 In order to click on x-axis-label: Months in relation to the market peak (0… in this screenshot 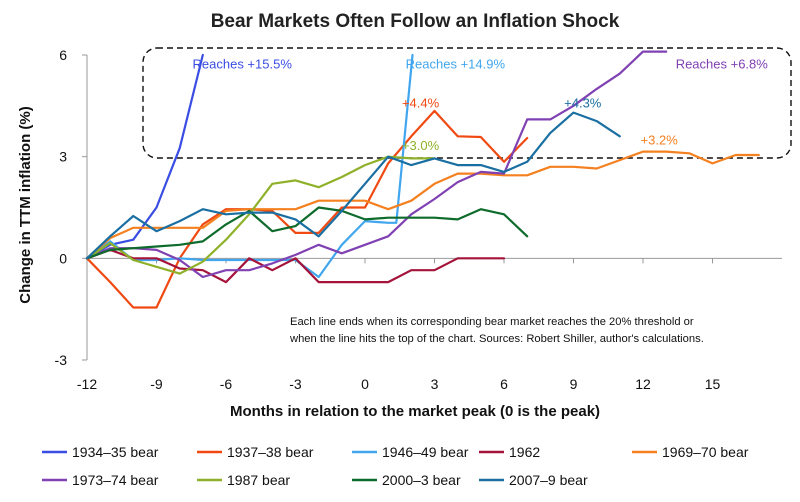, I will do `click(415, 411)`.